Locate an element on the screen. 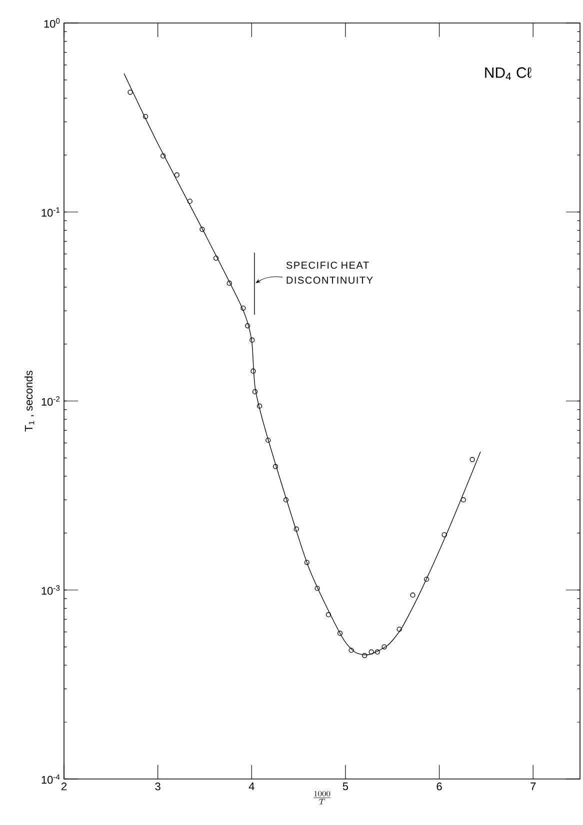  y-tick-label: 10$^{-1}$ is located at coordinates (51, 212).